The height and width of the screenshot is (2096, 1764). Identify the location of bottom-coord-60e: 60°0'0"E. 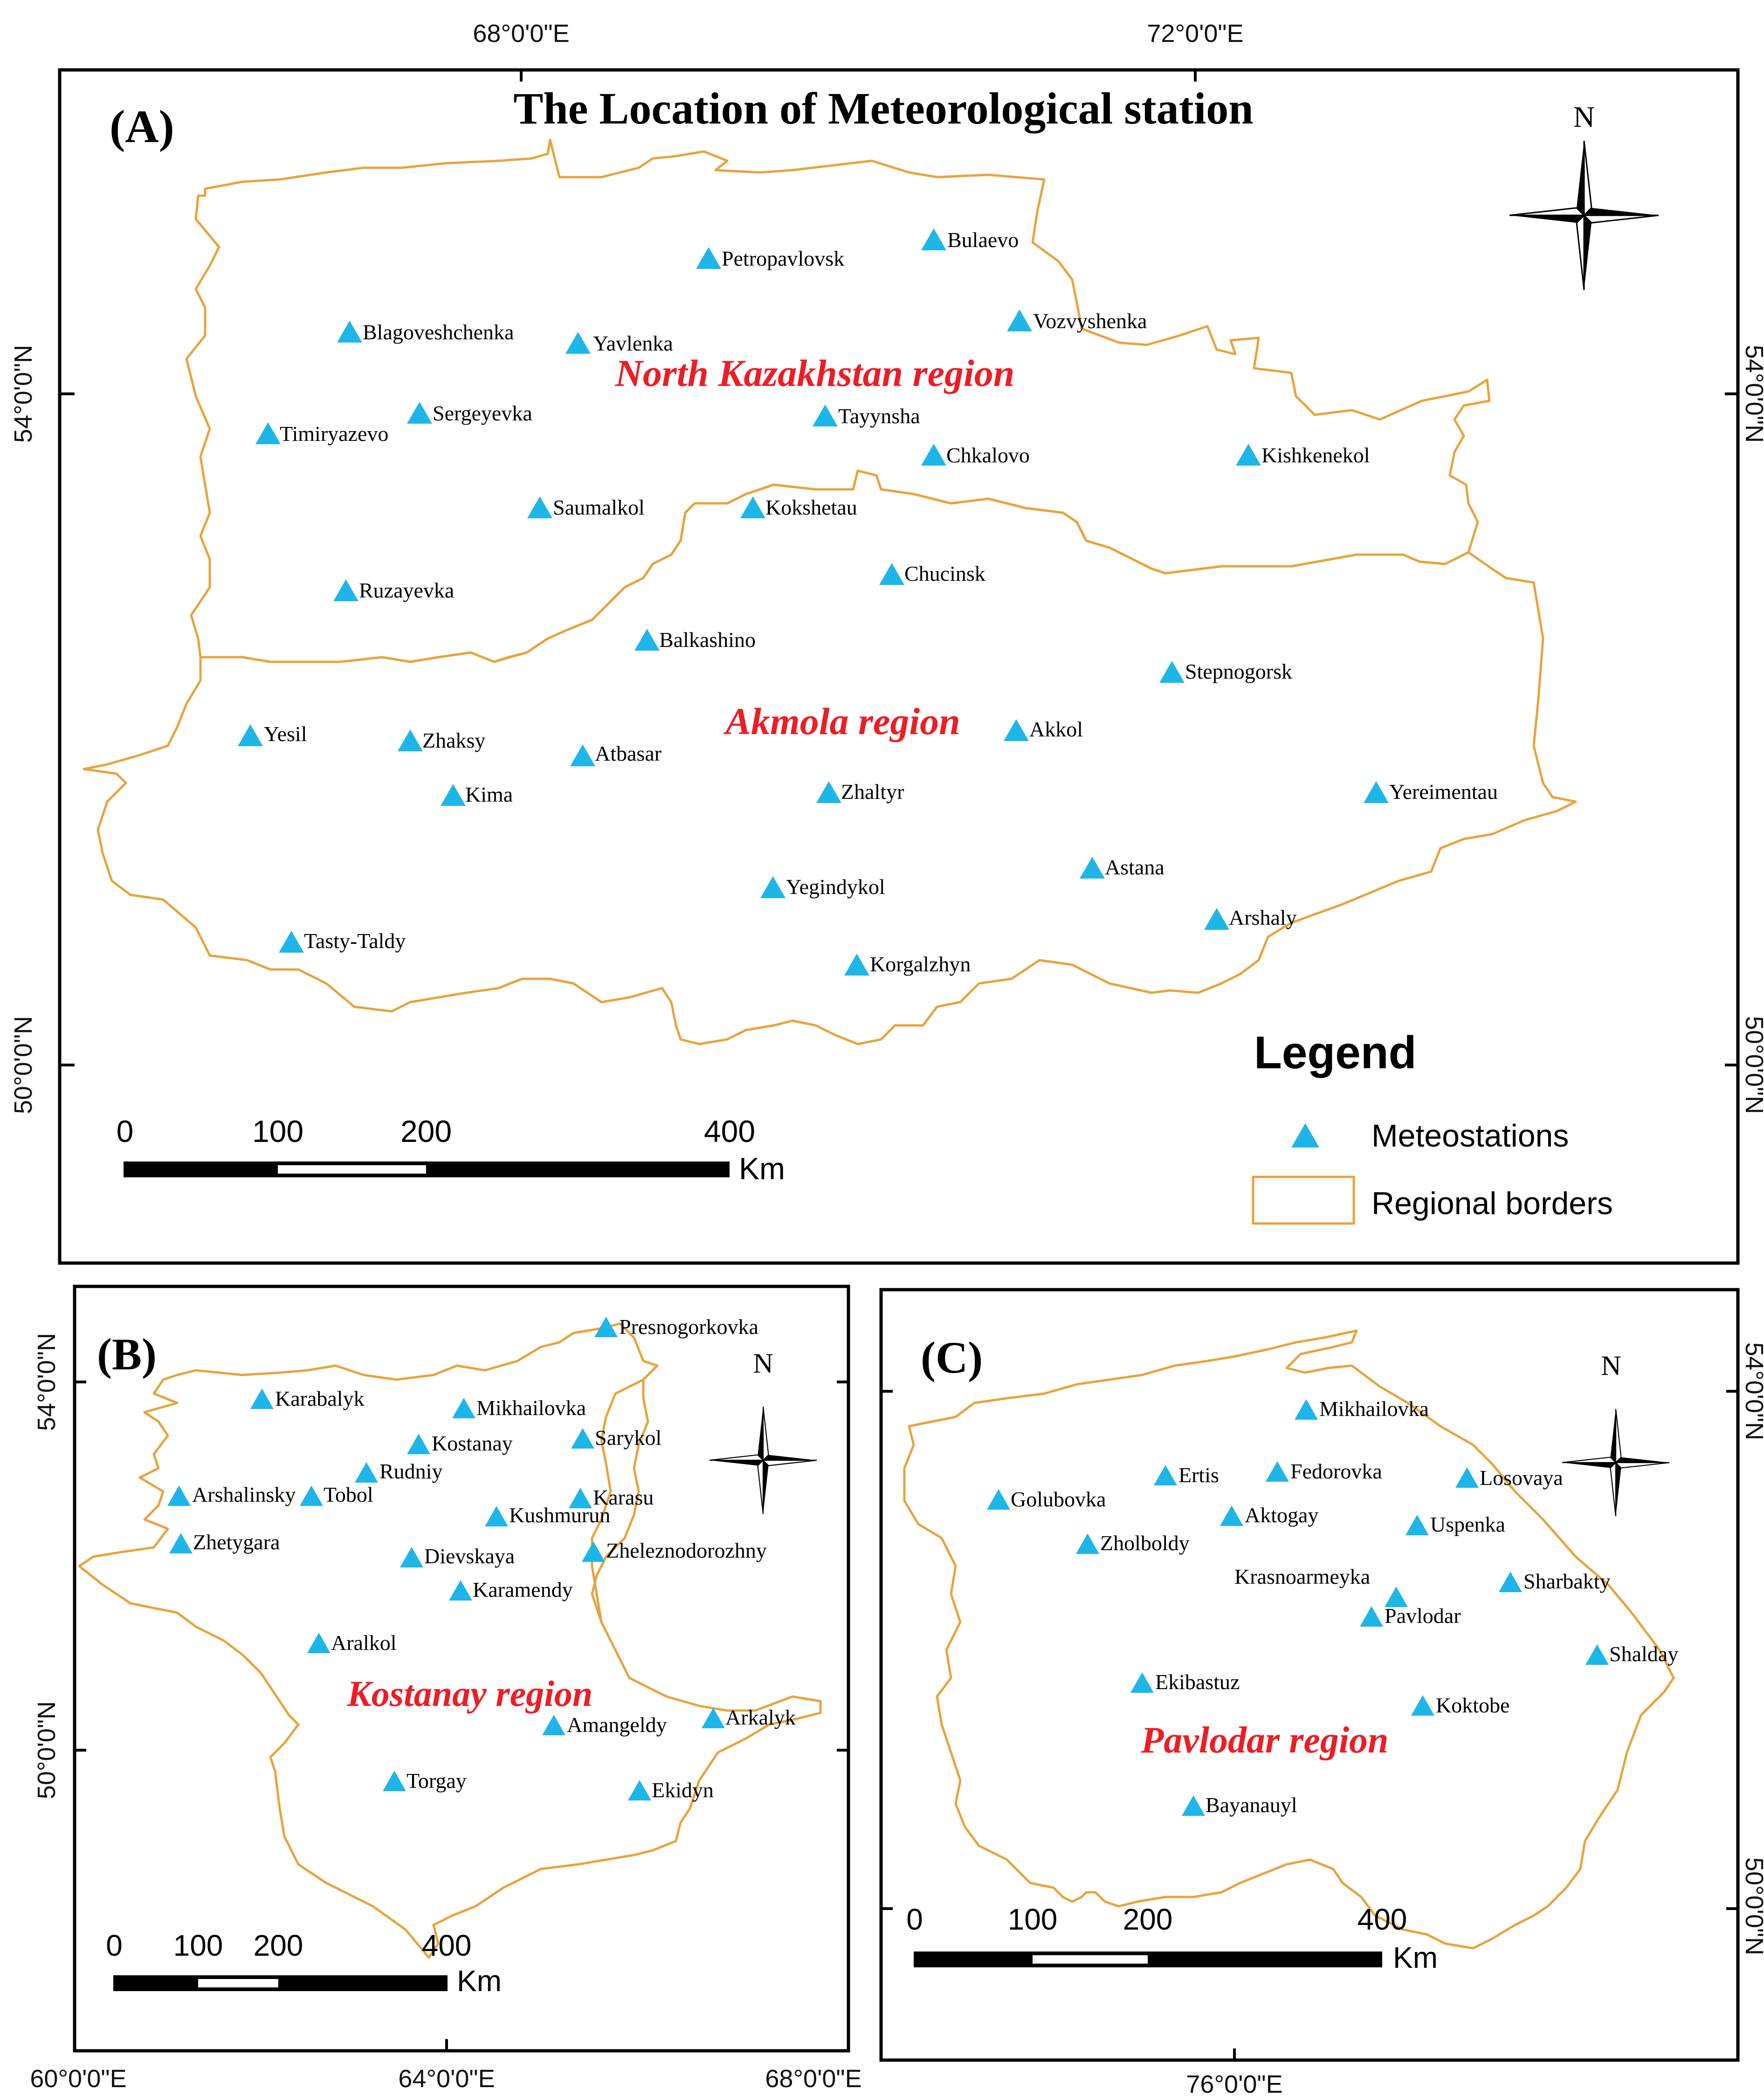
(78, 2079).